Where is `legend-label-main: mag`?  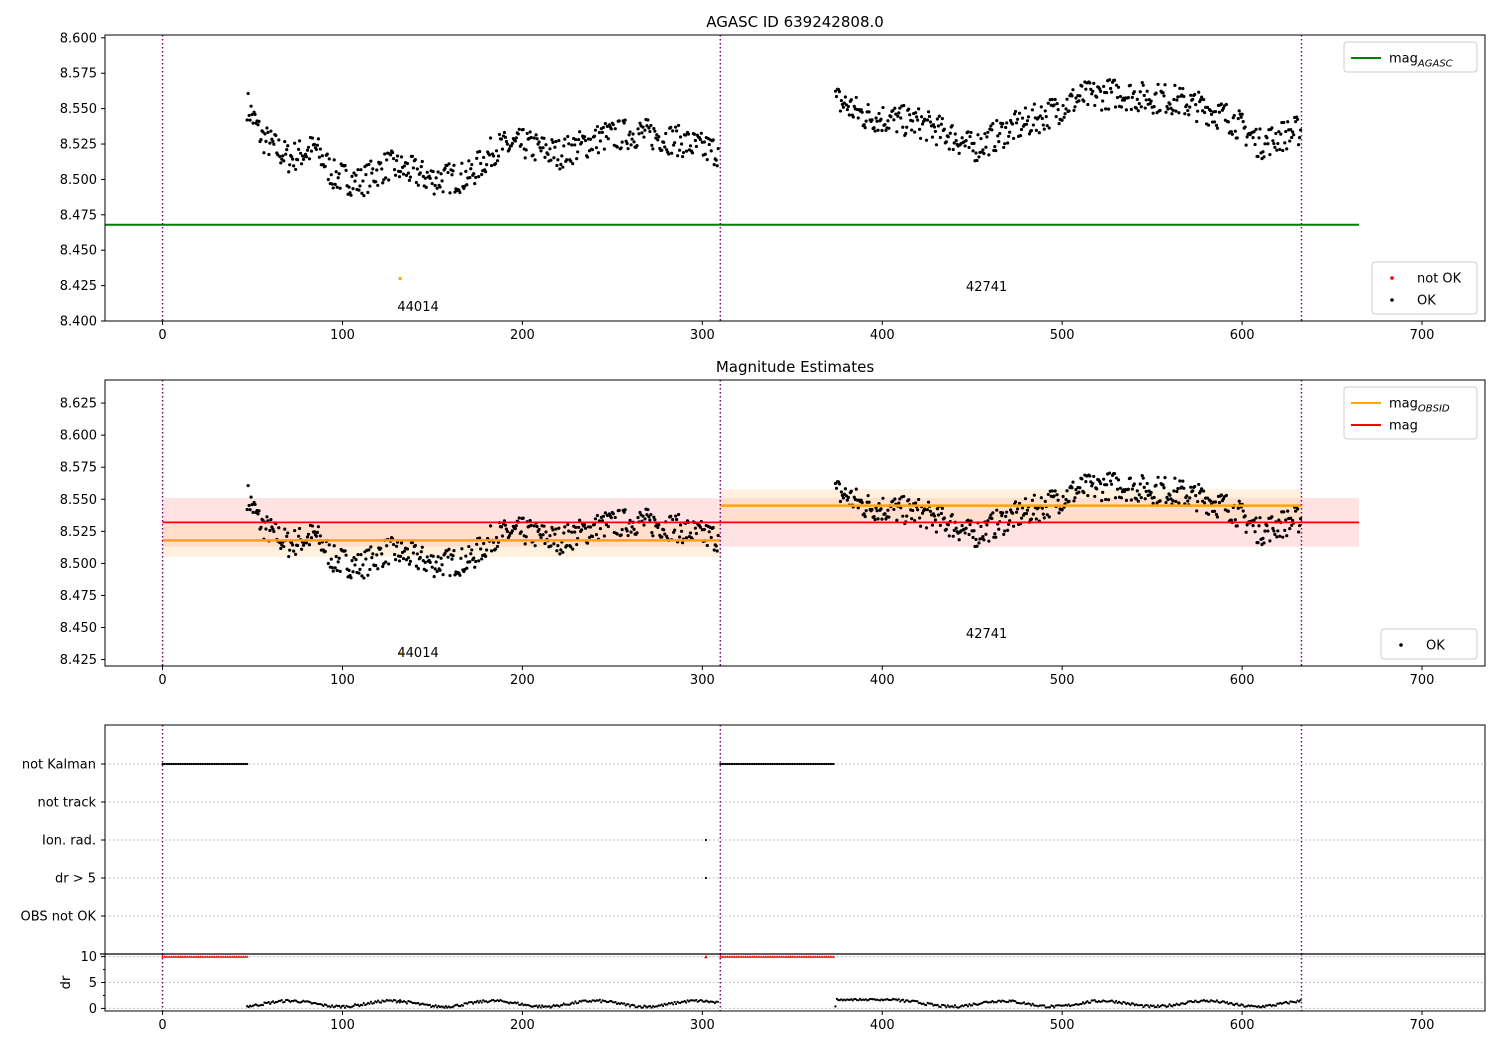 legend-label-main: mag is located at coordinates (1403, 59).